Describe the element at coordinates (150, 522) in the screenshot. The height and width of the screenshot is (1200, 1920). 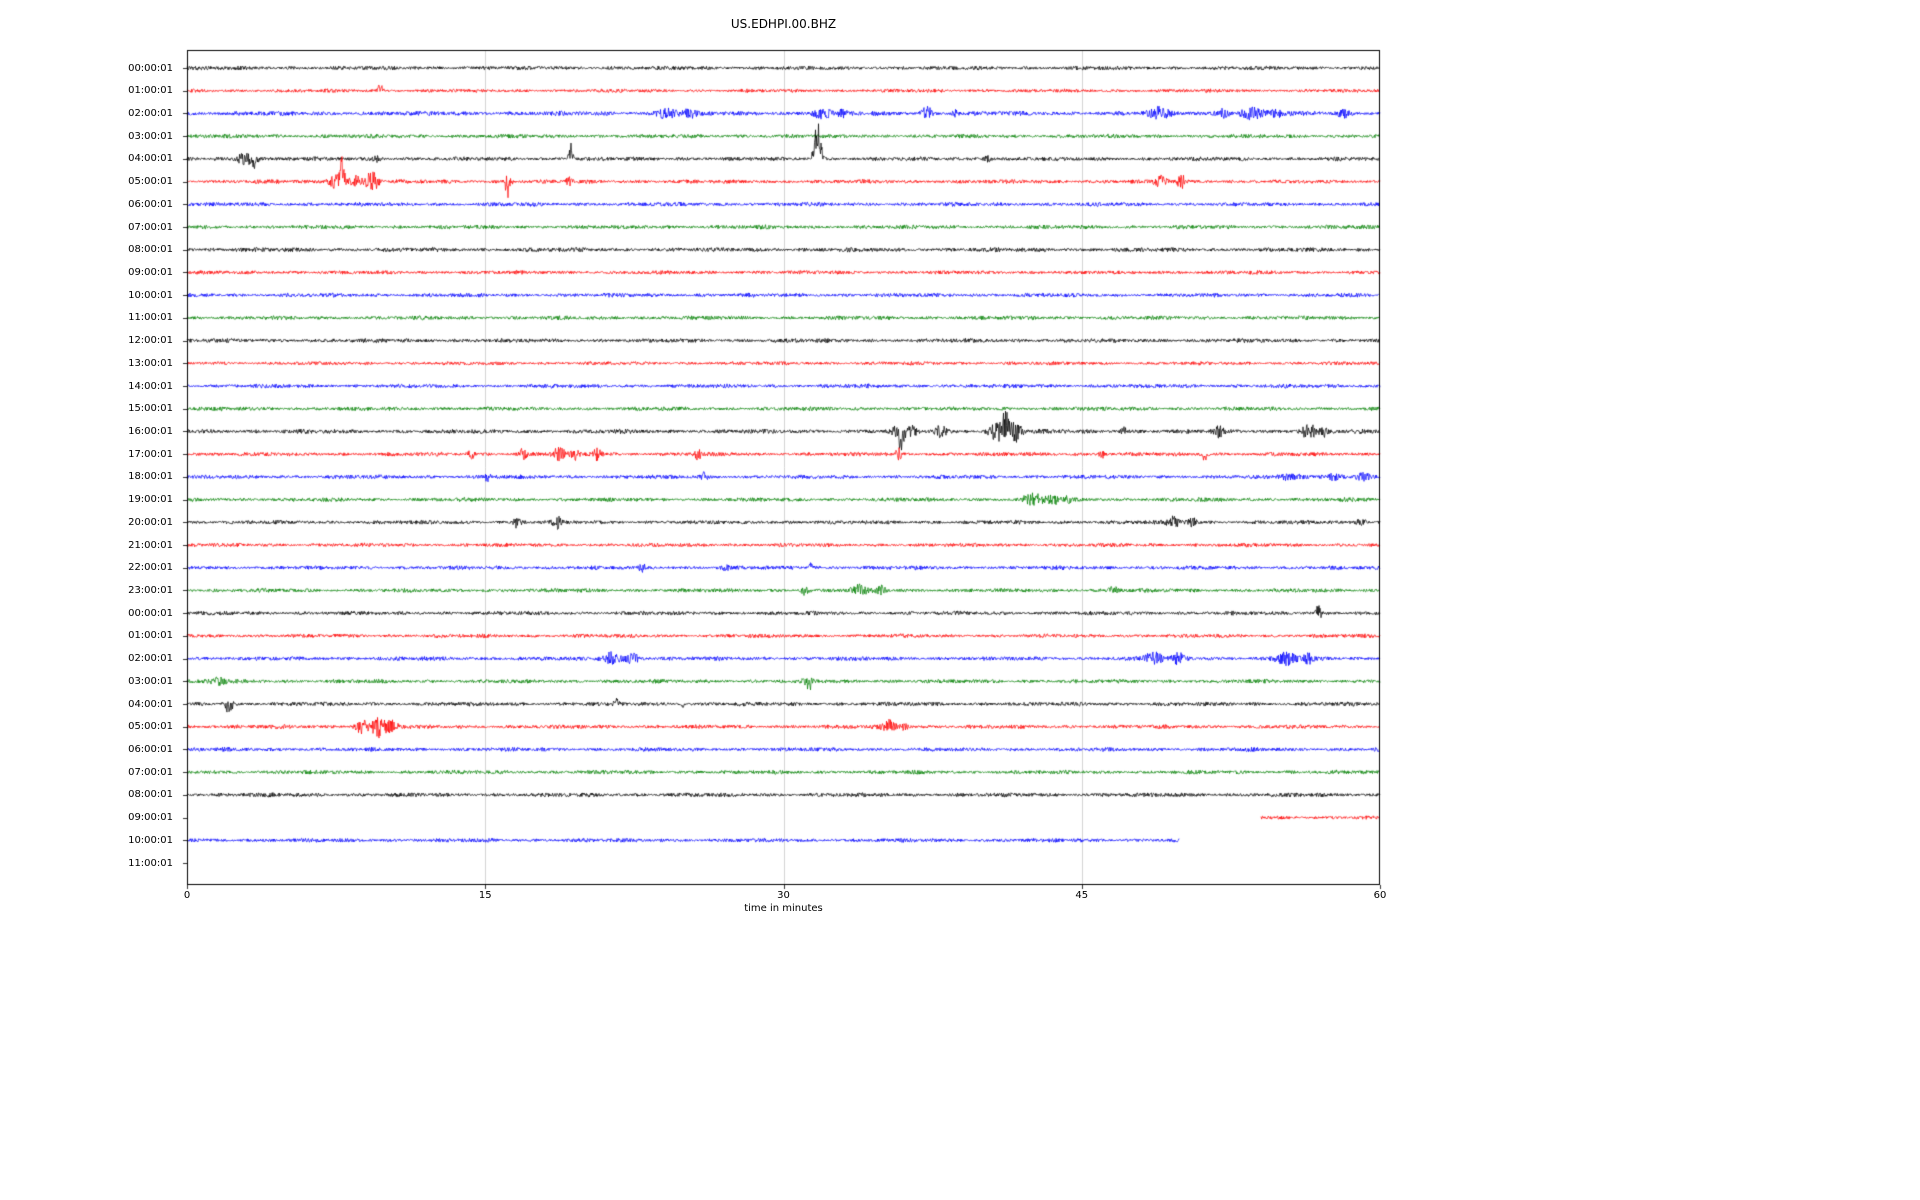
I see `row-label: 20:00:01` at that location.